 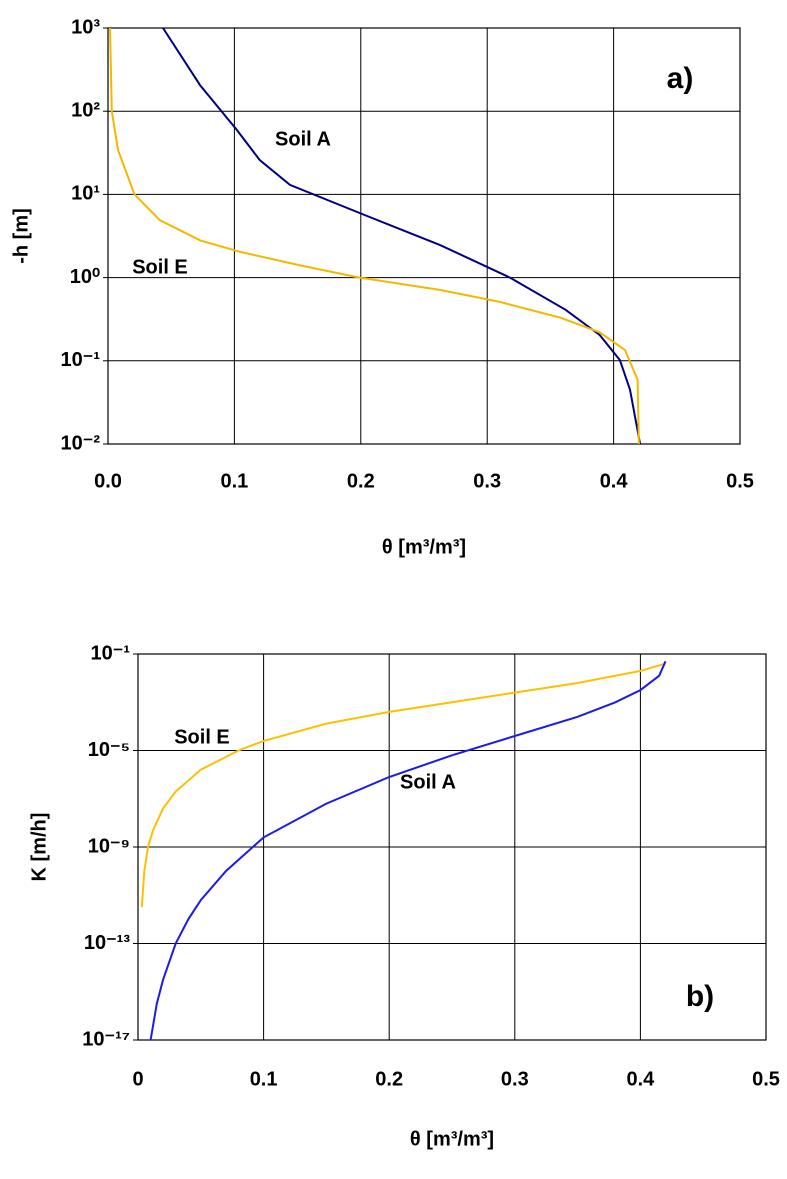 I want to click on y-tick-label: 10⁻¹³, so click(x=107, y=943).